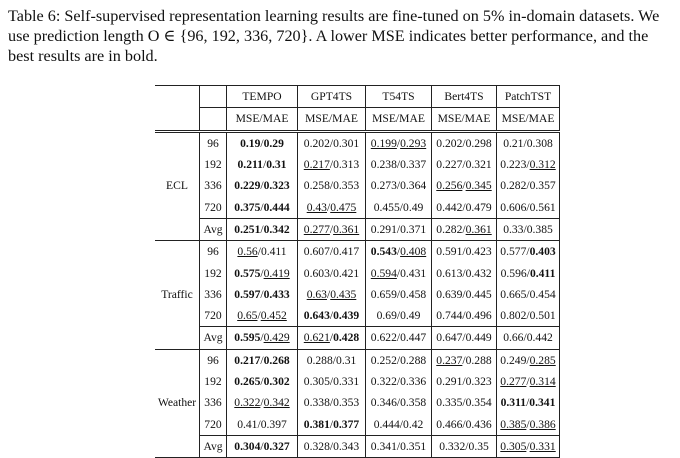 This screenshot has height=458, width=680. I want to click on metric-cell: 0.251/0.342, so click(262, 229).